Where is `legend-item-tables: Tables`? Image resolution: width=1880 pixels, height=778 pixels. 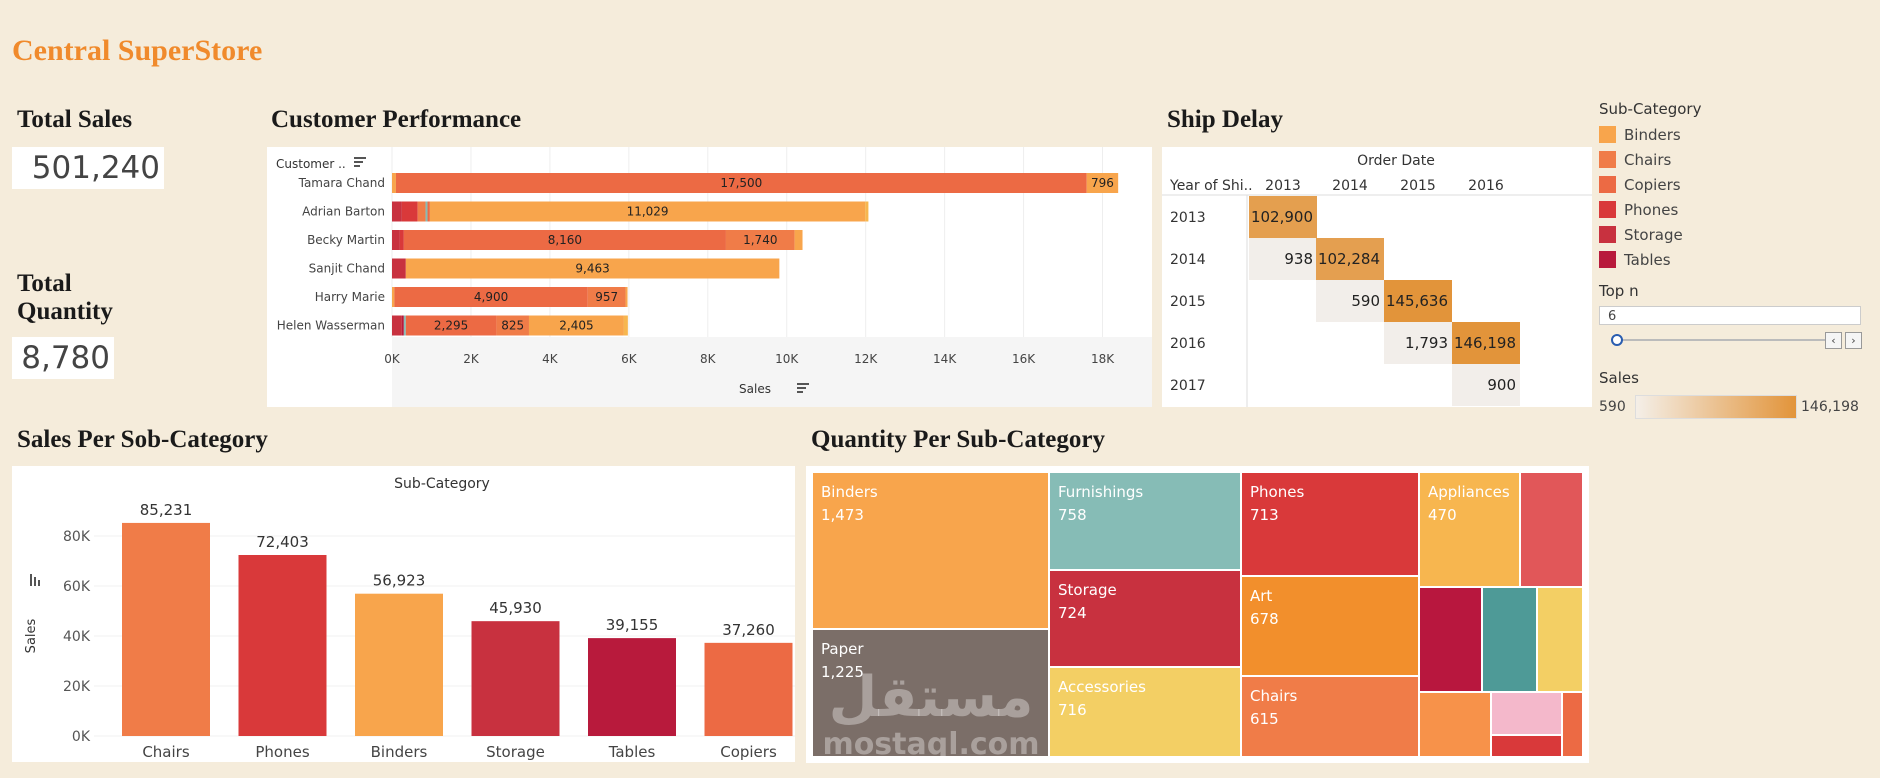
legend-item-tables: Tables is located at coordinates (1734, 259).